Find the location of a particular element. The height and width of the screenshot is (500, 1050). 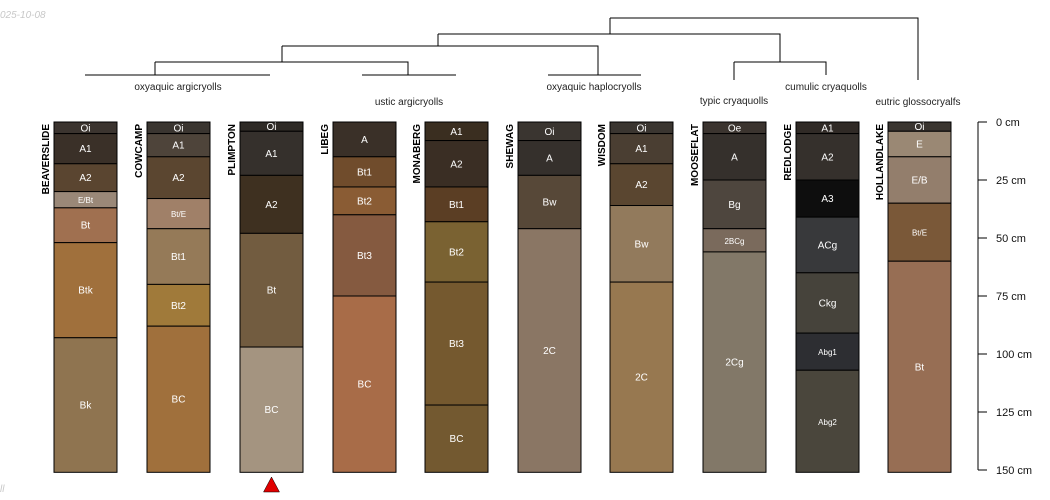

horizon-label: Bw is located at coordinates (550, 203).